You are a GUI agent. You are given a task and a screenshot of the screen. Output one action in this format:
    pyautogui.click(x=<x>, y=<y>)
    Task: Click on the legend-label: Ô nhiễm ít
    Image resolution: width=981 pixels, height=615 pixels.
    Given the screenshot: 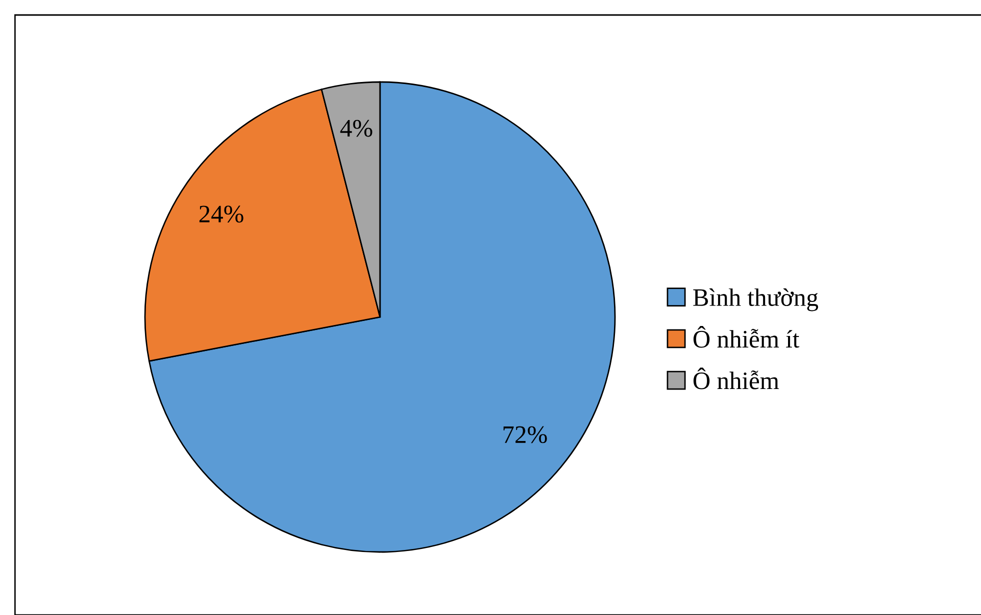 What is the action you would take?
    pyautogui.click(x=747, y=337)
    